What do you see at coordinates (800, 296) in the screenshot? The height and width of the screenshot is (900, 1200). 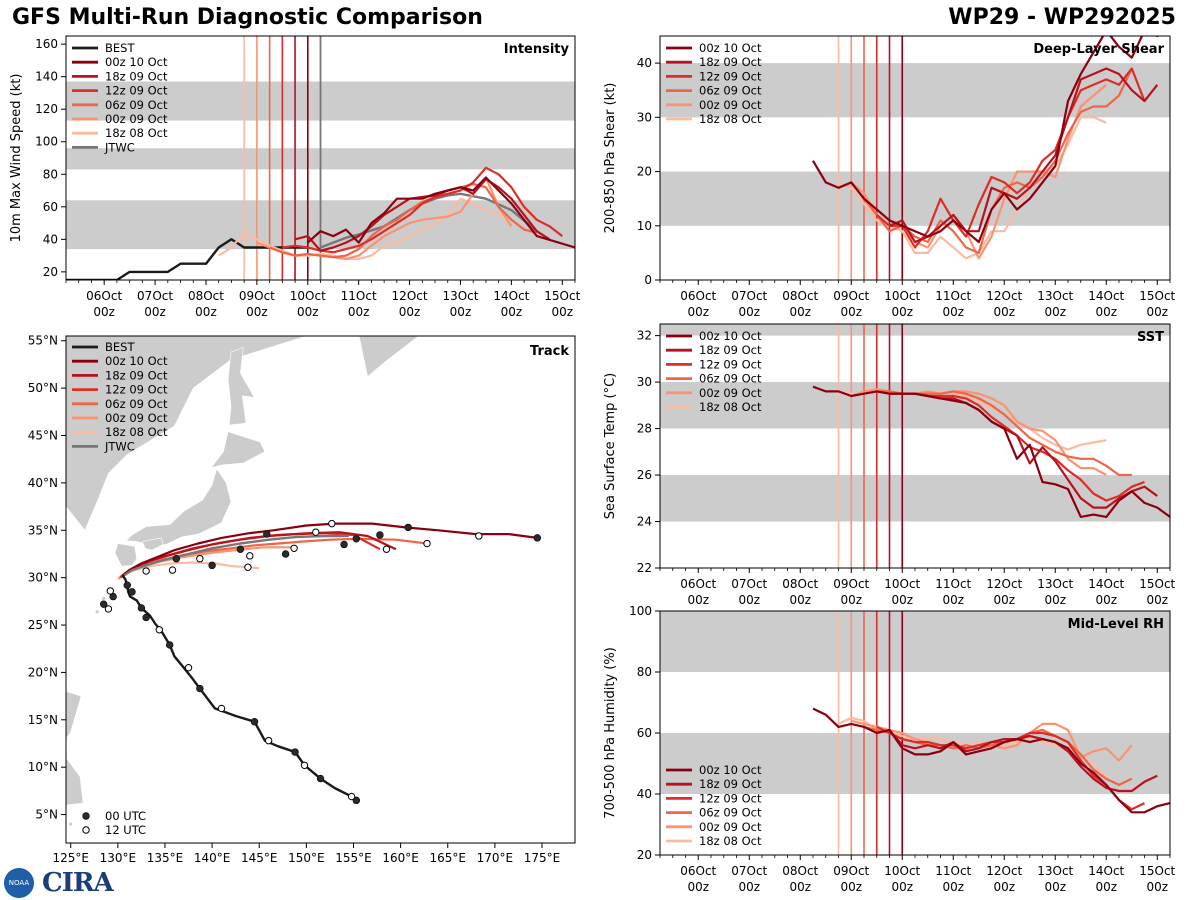 I see `shear-xtick-label: 08Oct` at bounding box center [800, 296].